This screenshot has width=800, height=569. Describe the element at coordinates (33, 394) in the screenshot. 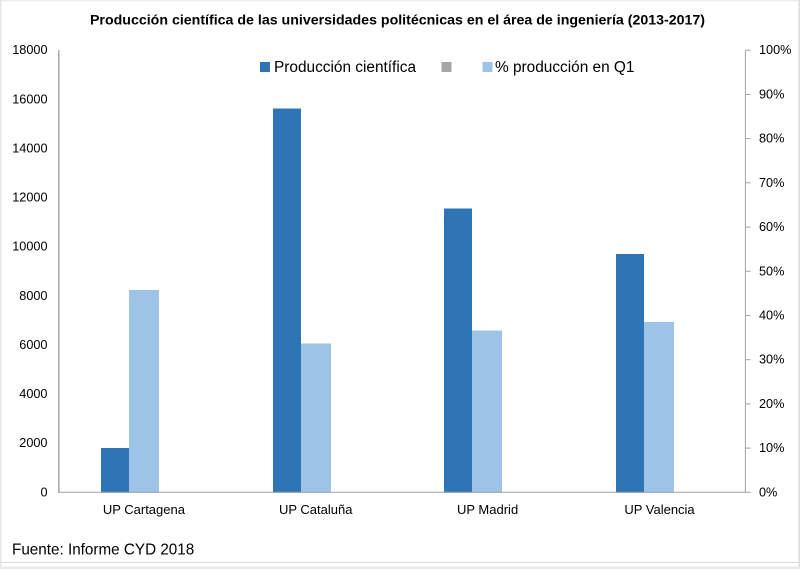

I see `svg-text: 4000` at that location.